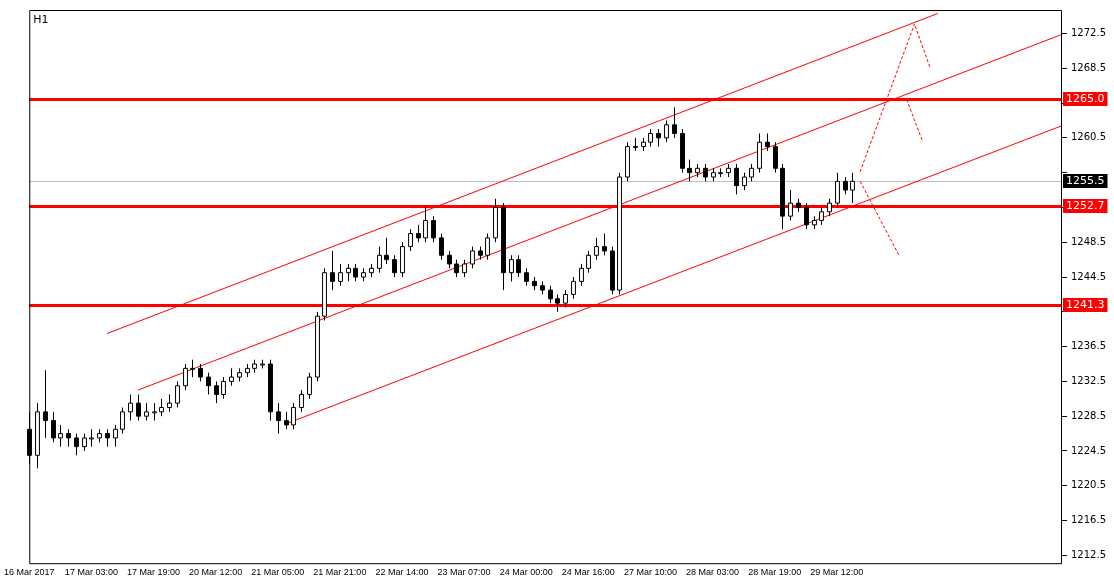 This screenshot has width=1114, height=584. I want to click on x-tick-label: 27 Mar 10:00, so click(650, 572).